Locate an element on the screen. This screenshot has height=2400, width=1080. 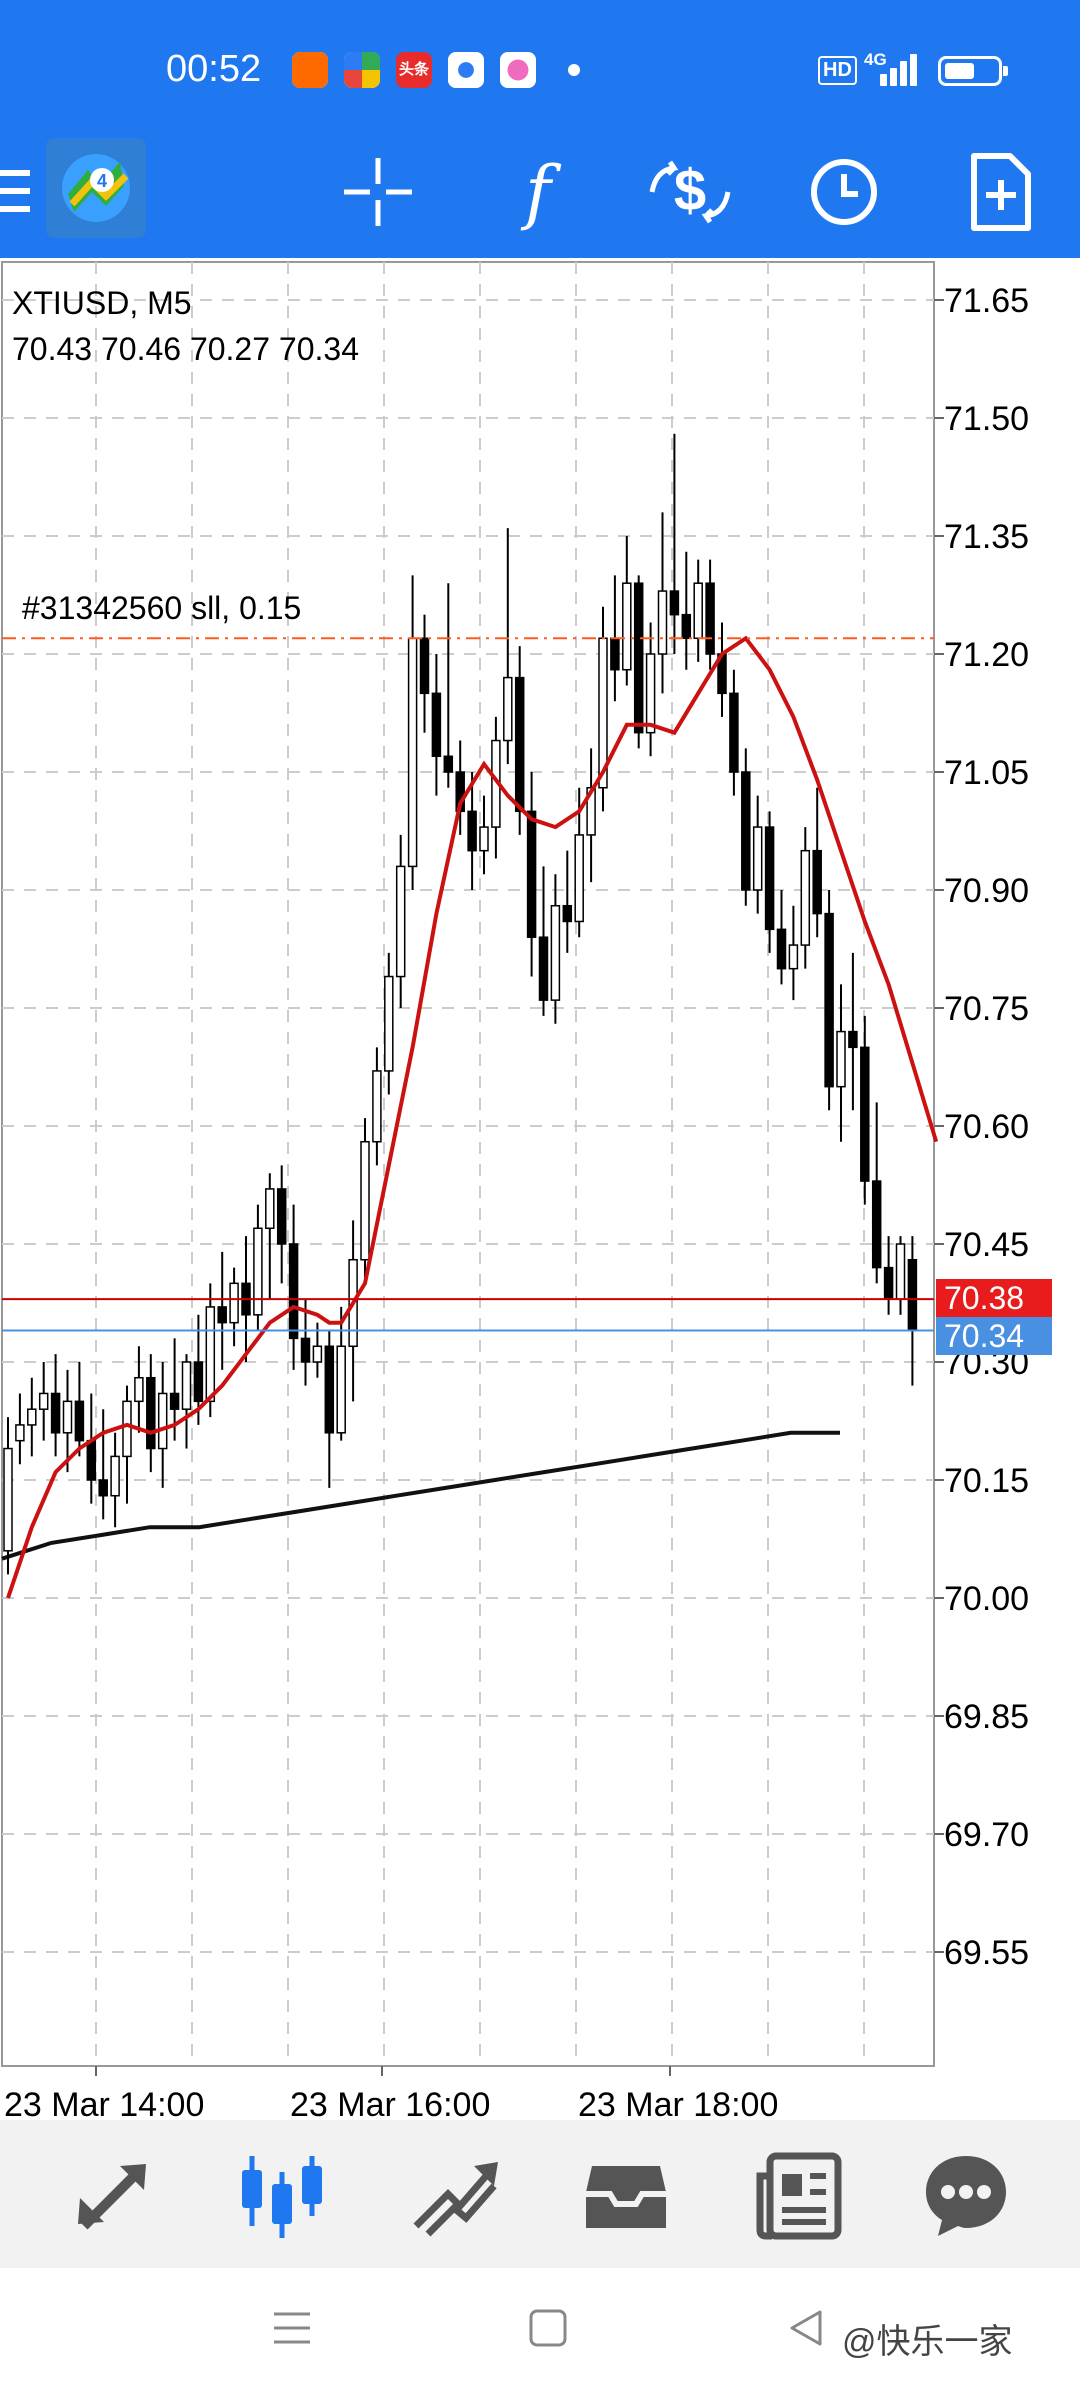
back-button is located at coordinates (806, 2330).